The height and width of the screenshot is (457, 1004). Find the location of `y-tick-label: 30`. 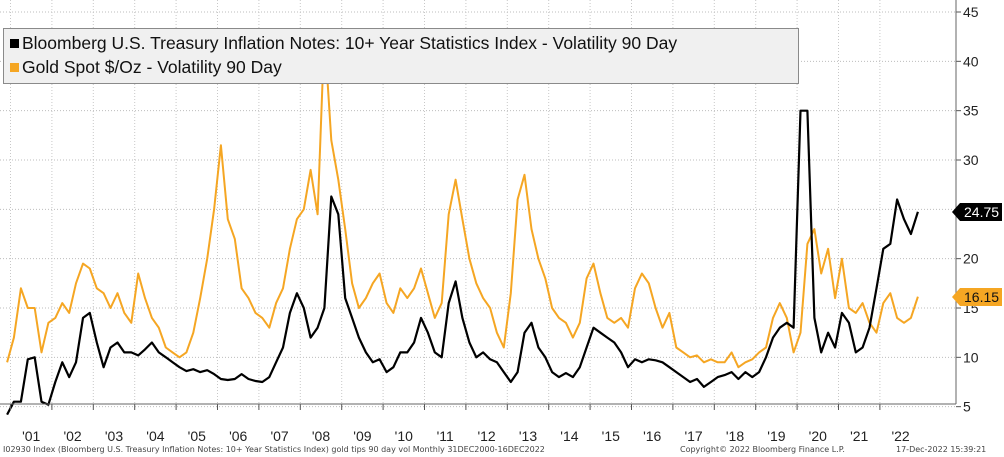

y-tick-label: 30 is located at coordinates (971, 160).